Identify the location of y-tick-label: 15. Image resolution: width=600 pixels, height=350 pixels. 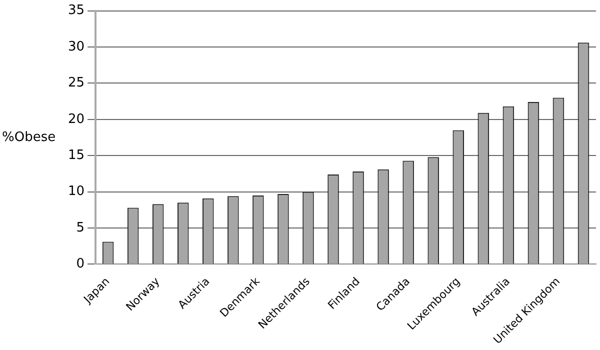
(76, 155).